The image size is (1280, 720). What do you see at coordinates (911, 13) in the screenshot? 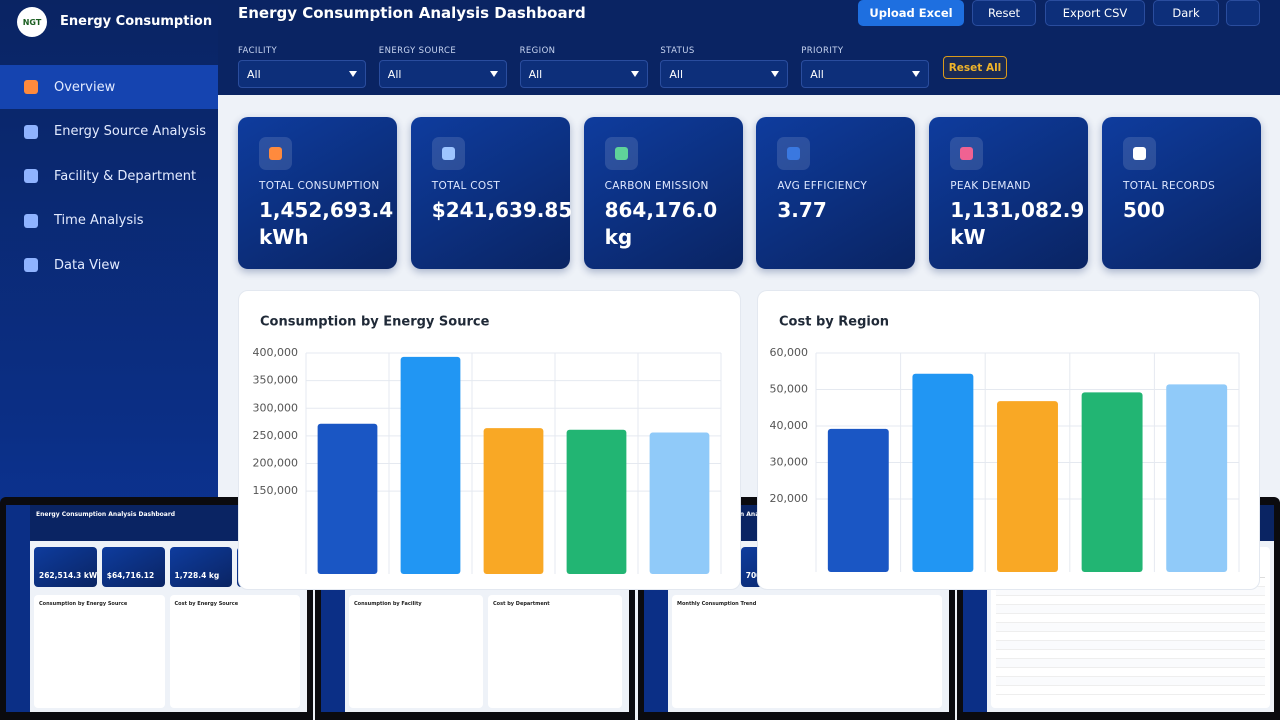
I see `header-button: Upload Excel` at bounding box center [911, 13].